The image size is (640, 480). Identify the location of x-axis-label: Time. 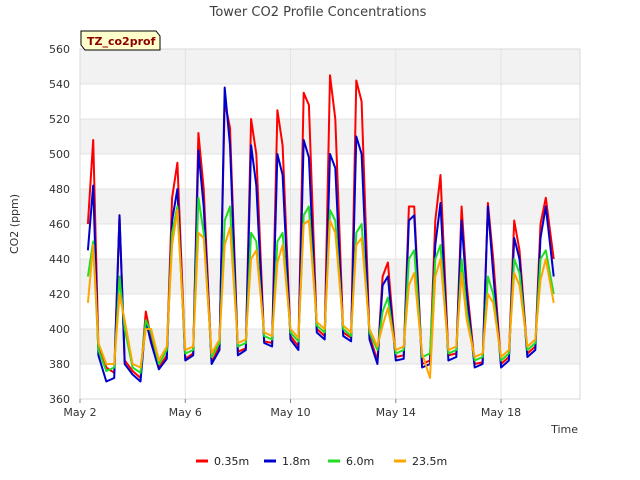
(564, 429).